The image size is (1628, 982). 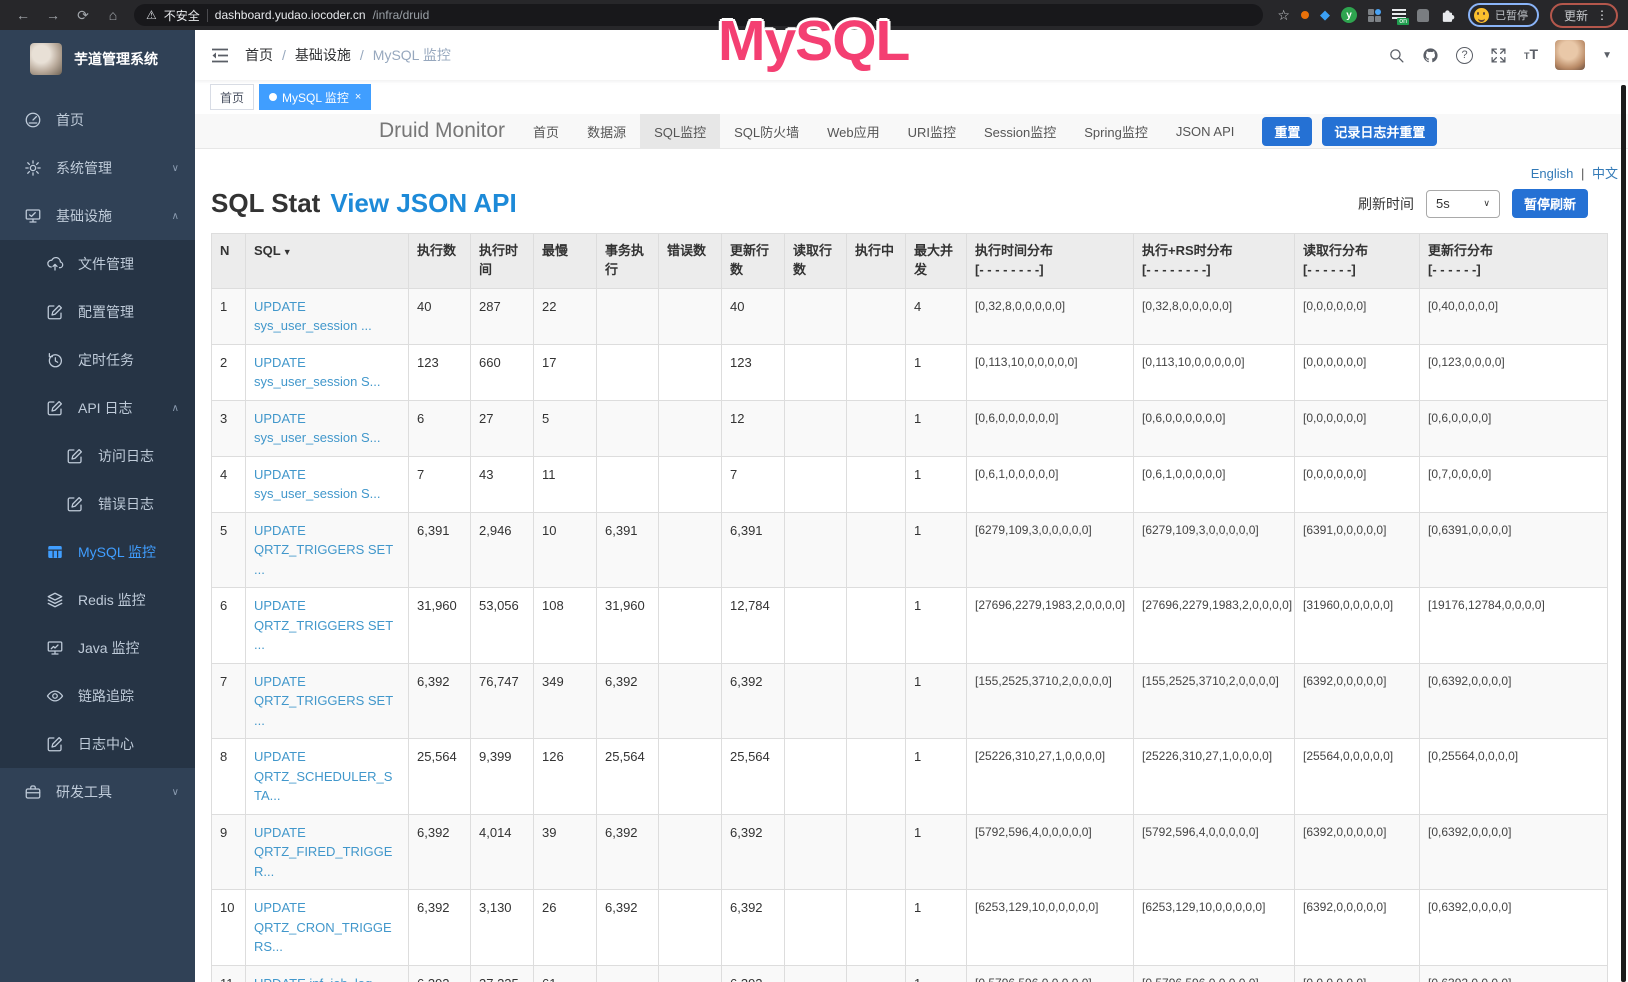 What do you see at coordinates (690, 261) in the screenshot?
I see `column-header: 错误数` at bounding box center [690, 261].